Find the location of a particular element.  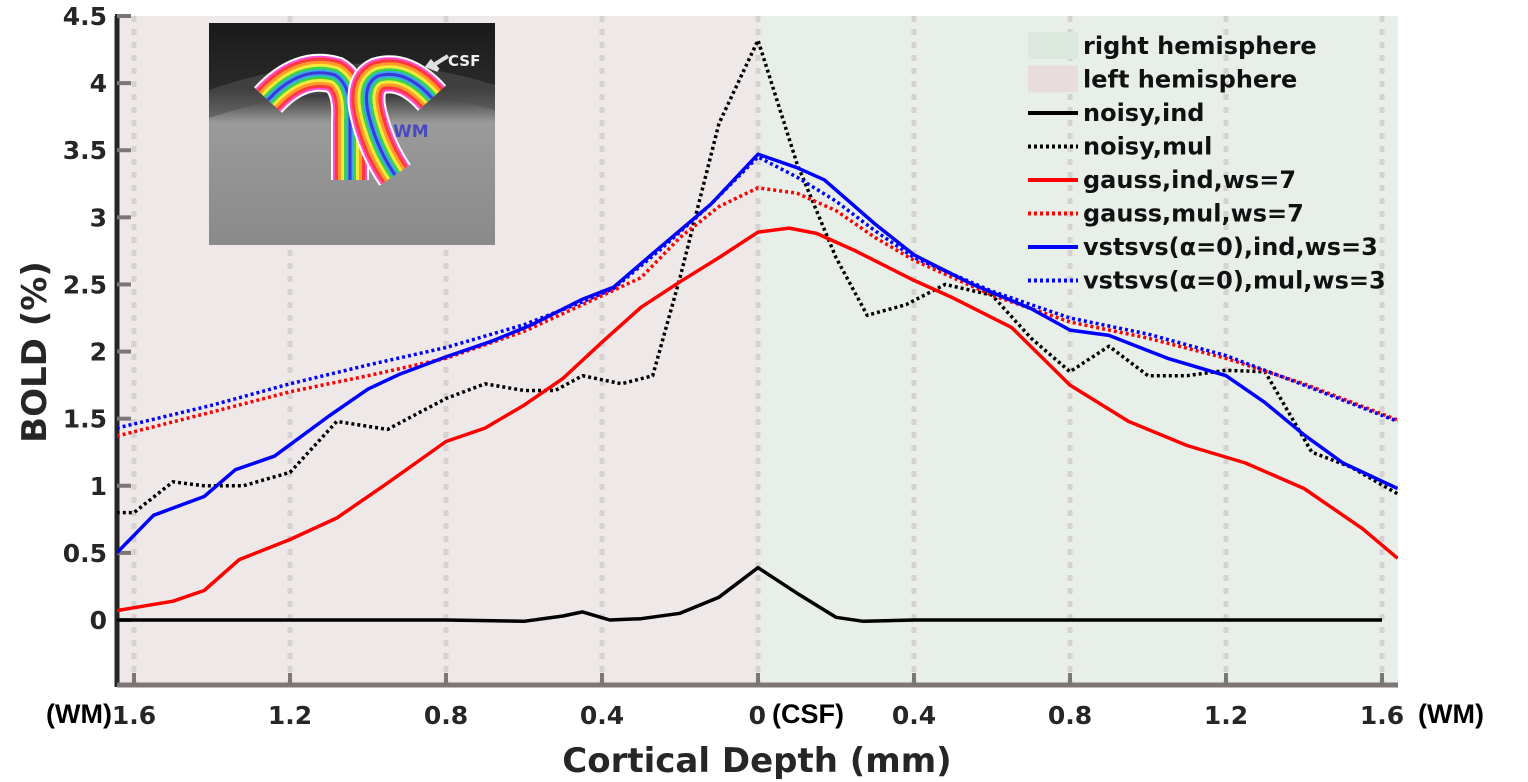

legend-label: vstsvs(α=0),ind,ws=3 is located at coordinates (1230, 247).